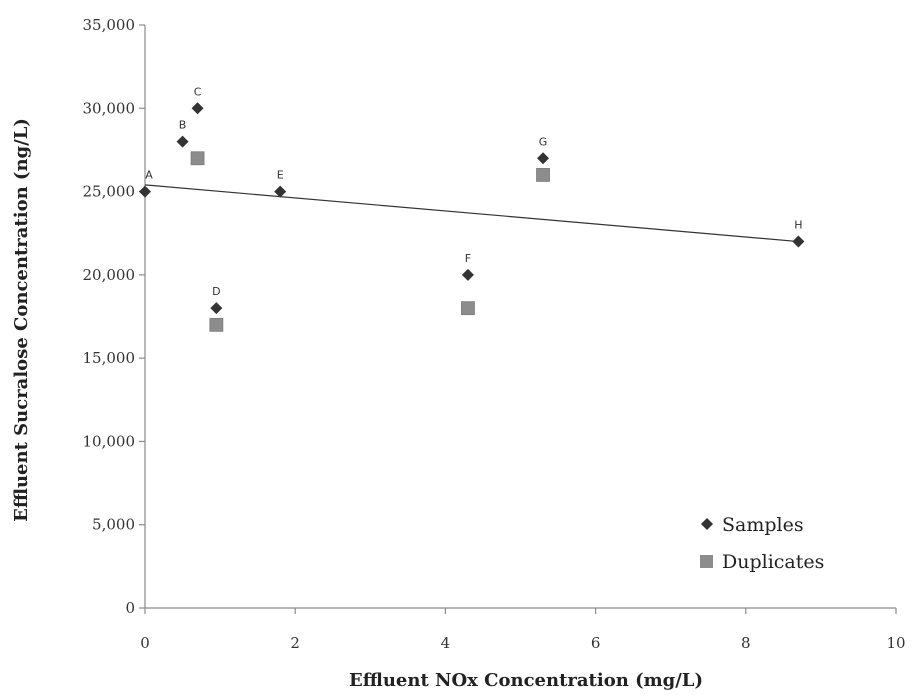  I want to click on x-tick-label: 4, so click(446, 643).